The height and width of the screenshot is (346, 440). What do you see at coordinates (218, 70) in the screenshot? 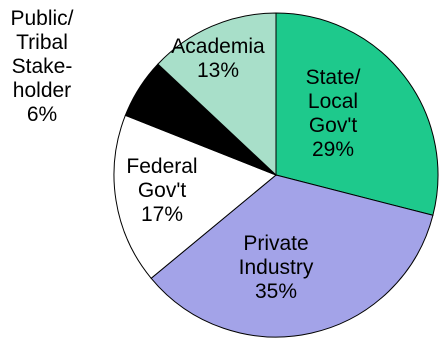
I see `slice-value-label: 13%` at bounding box center [218, 70].